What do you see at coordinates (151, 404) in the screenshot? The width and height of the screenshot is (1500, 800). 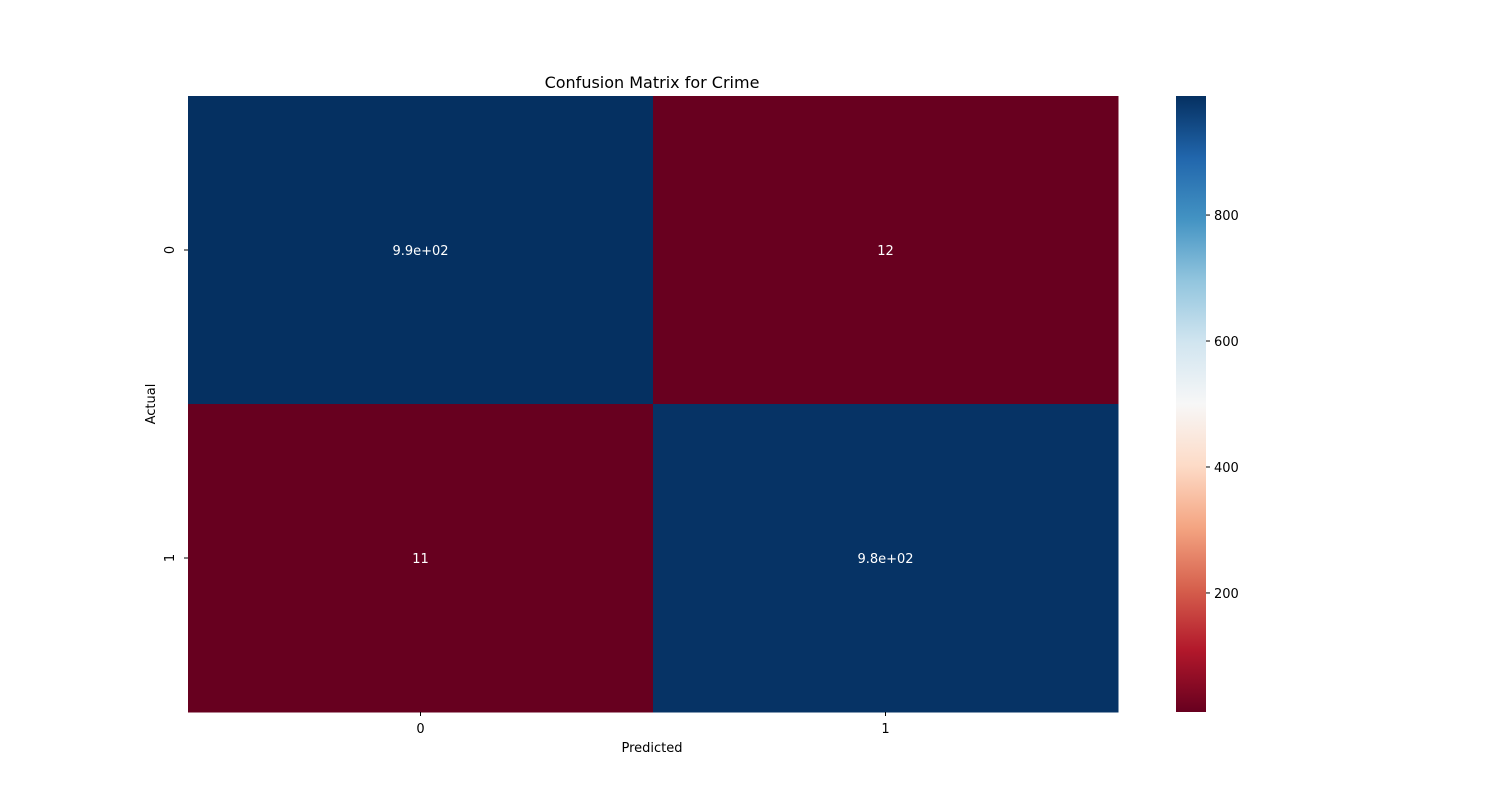 I see `y-axis-label: Actual` at bounding box center [151, 404].